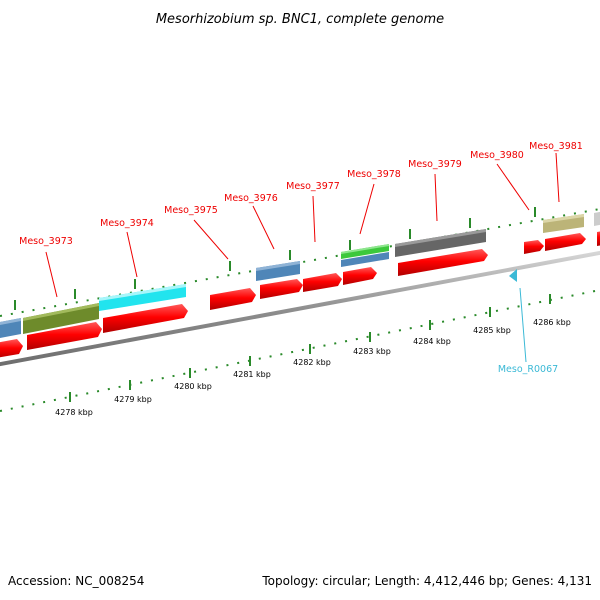 This screenshot has height=600, width=600. Describe the element at coordinates (374, 174) in the screenshot. I see `gene-label-meso-3978: Meso_3978` at that location.